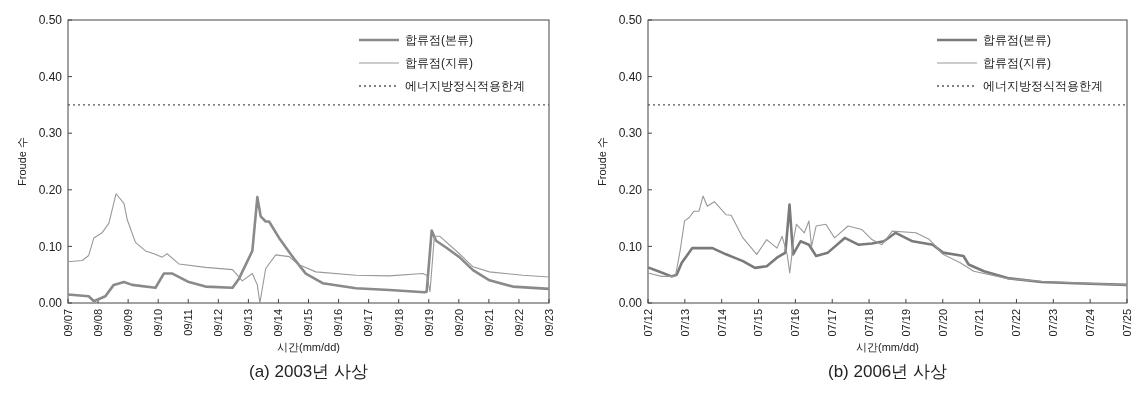  I want to click on x-tick-label: 07/20, so click(942, 323).